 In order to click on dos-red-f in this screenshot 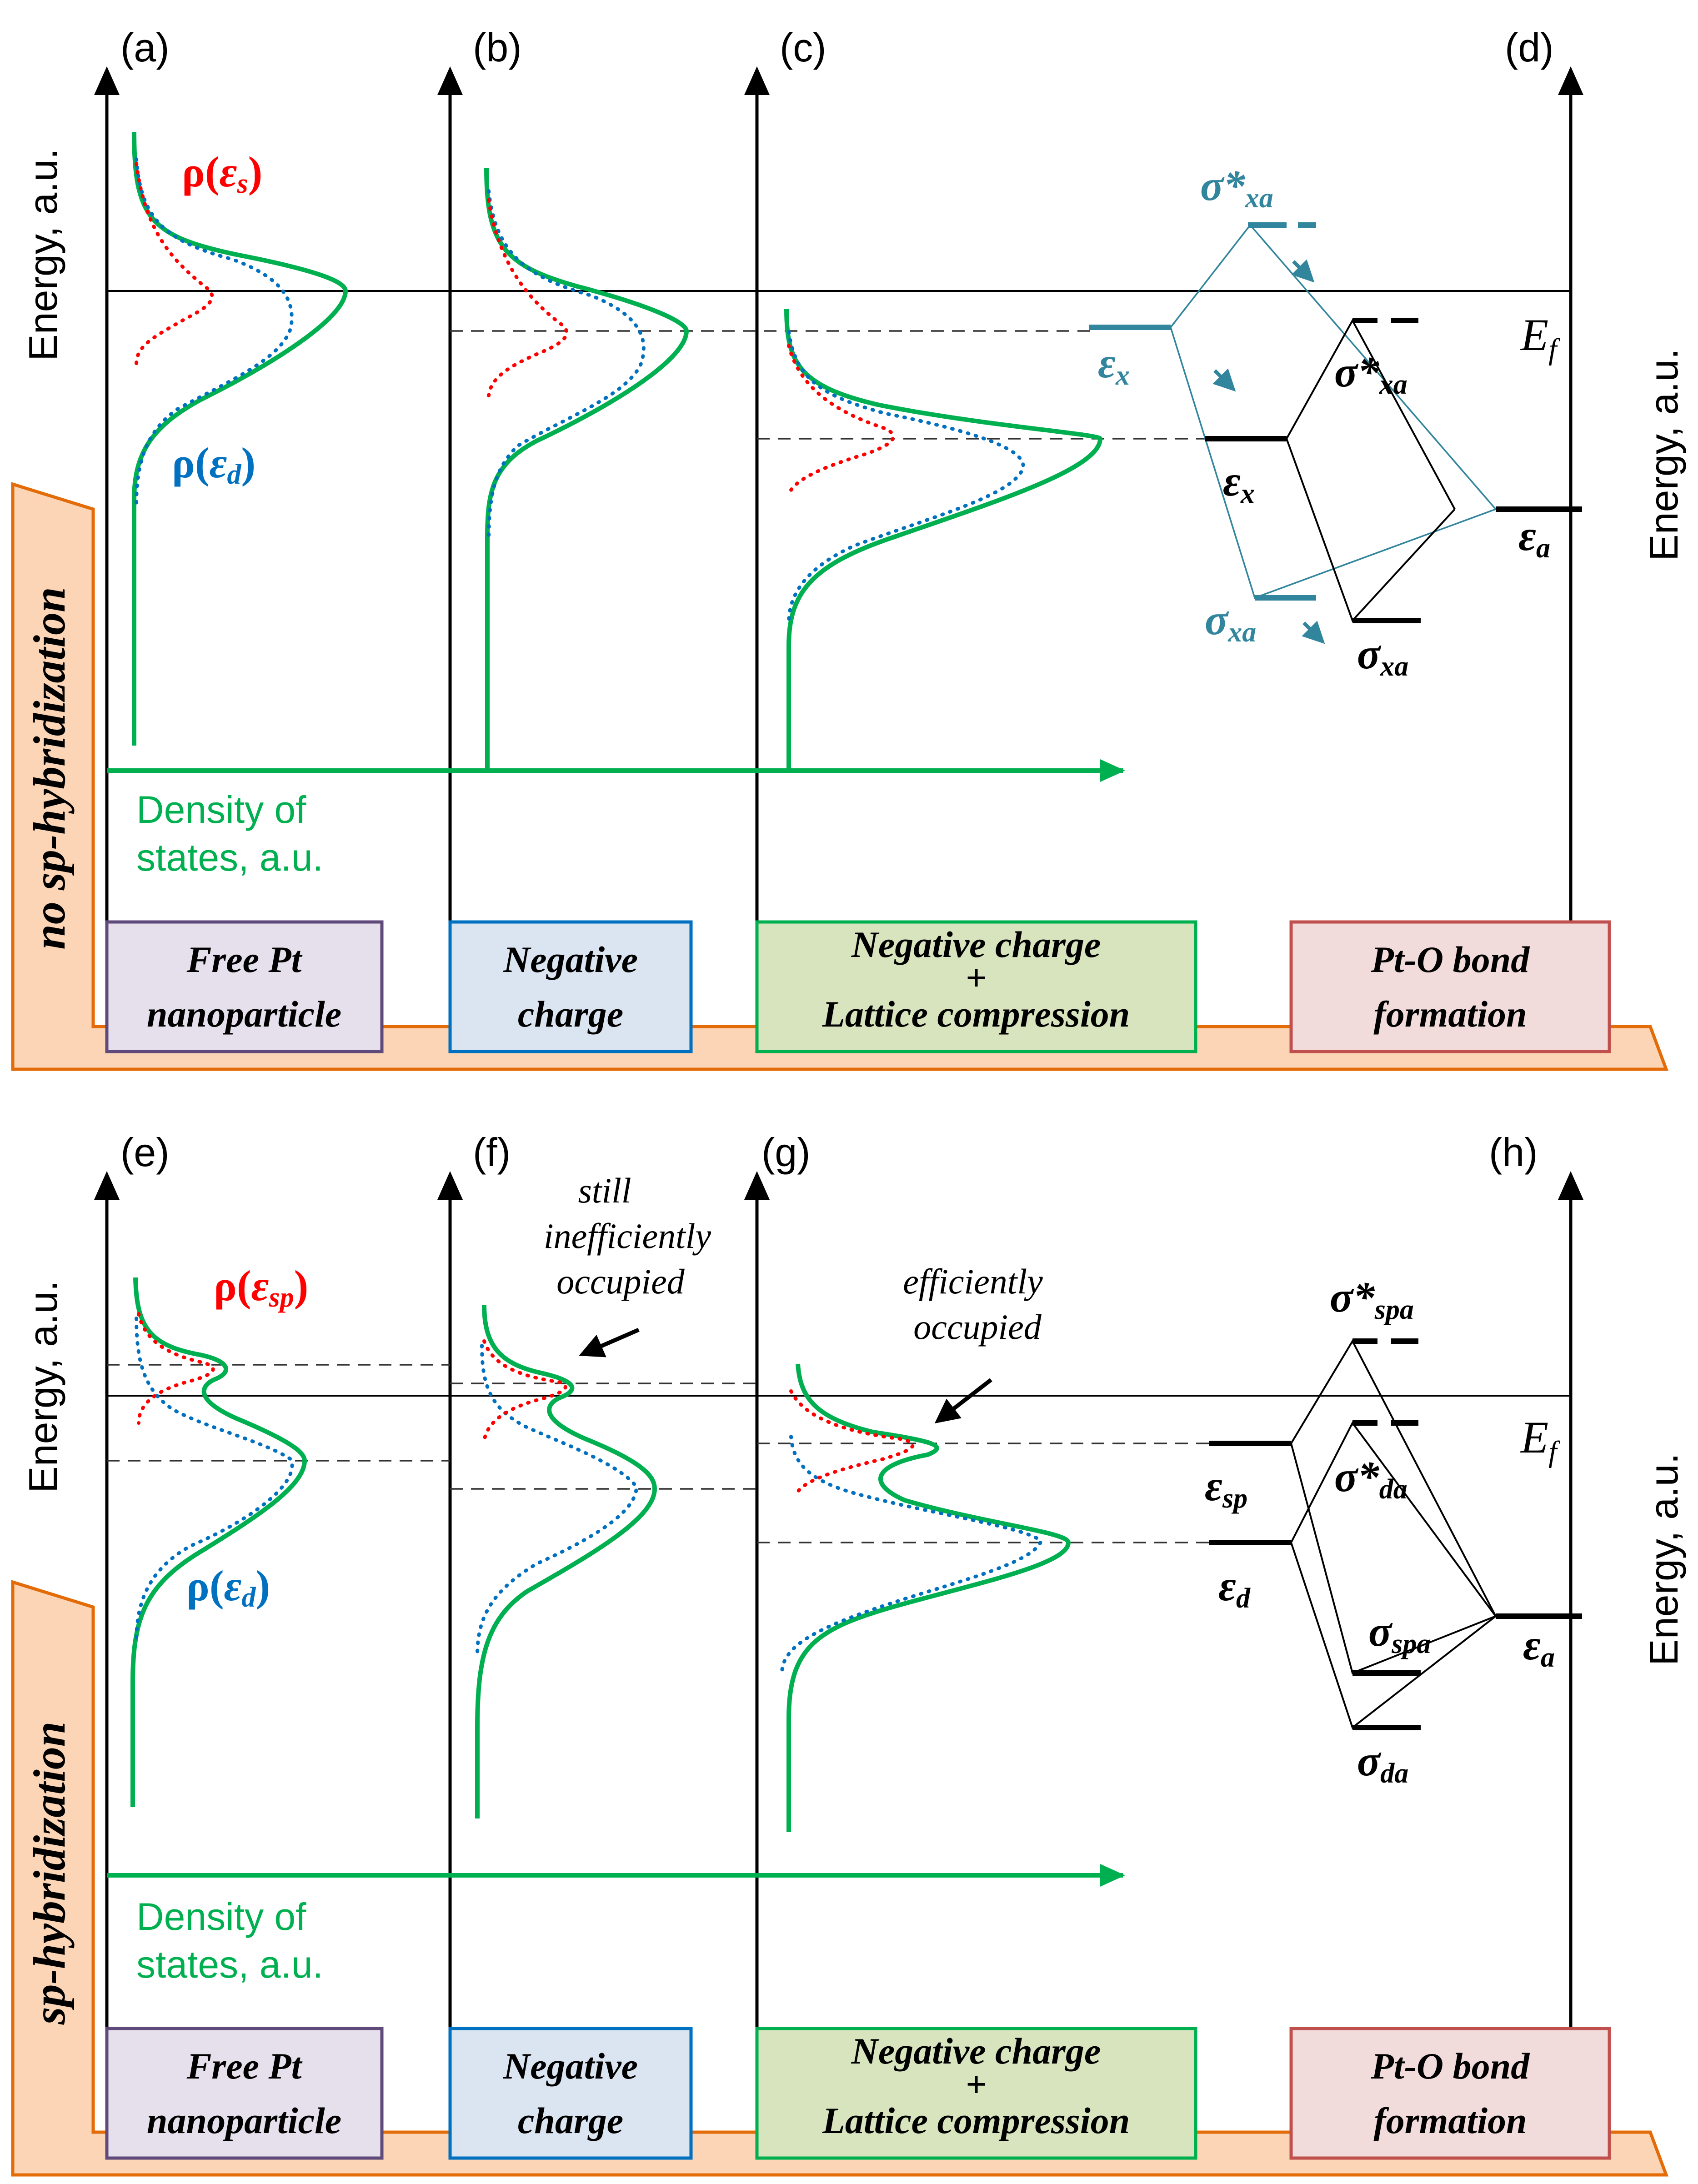, I will do `click(524, 1391)`.